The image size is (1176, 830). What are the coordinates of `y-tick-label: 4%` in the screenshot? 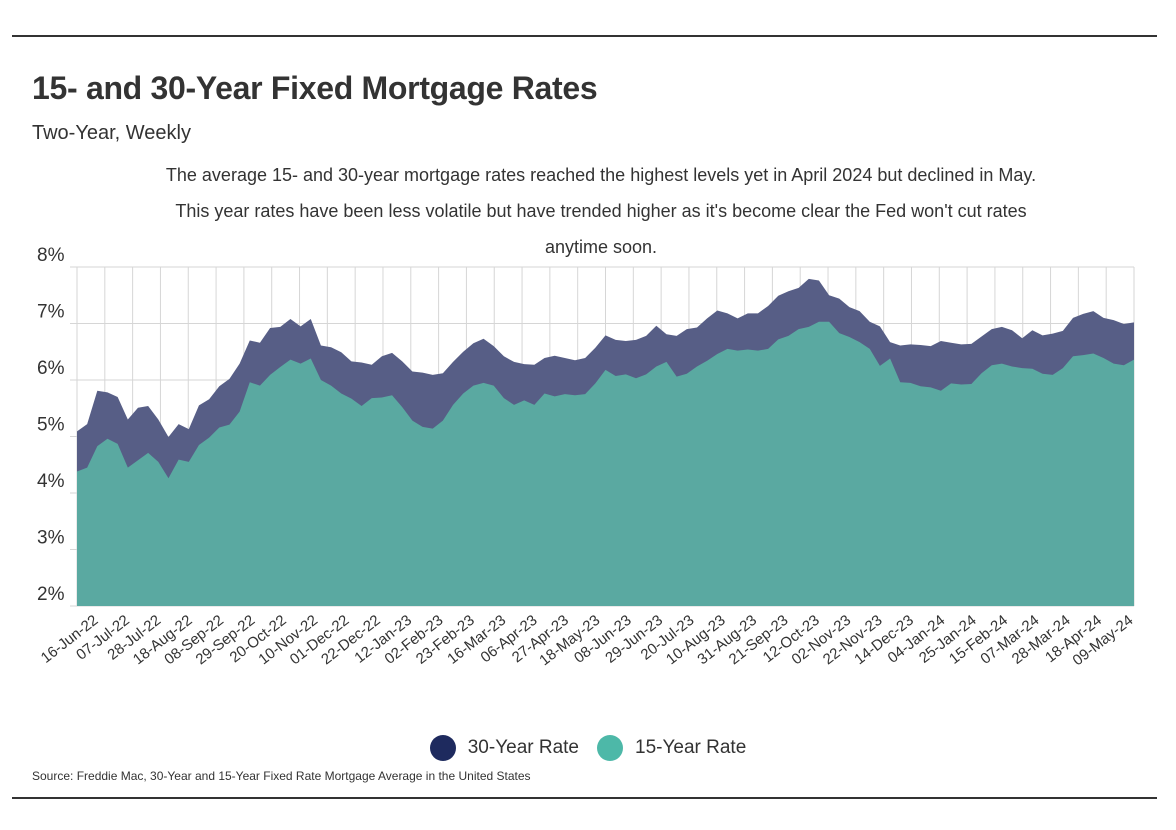 It's located at (51, 481).